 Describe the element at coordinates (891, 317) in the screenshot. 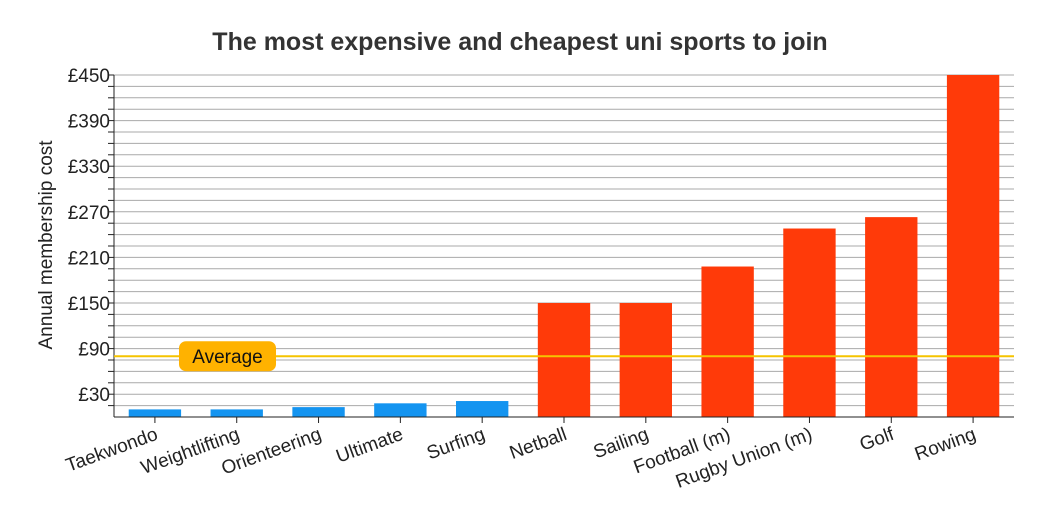

I see `bar-golf` at that location.